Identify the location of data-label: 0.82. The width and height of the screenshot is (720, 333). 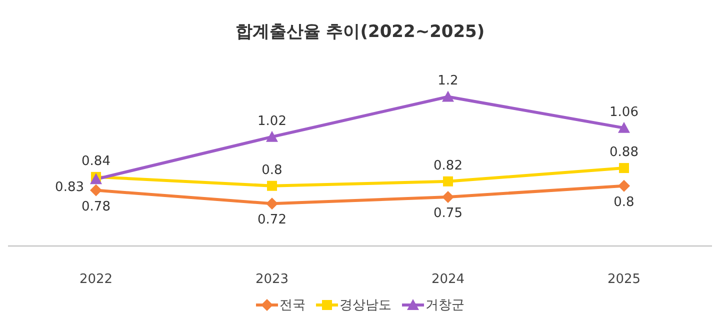
(448, 166).